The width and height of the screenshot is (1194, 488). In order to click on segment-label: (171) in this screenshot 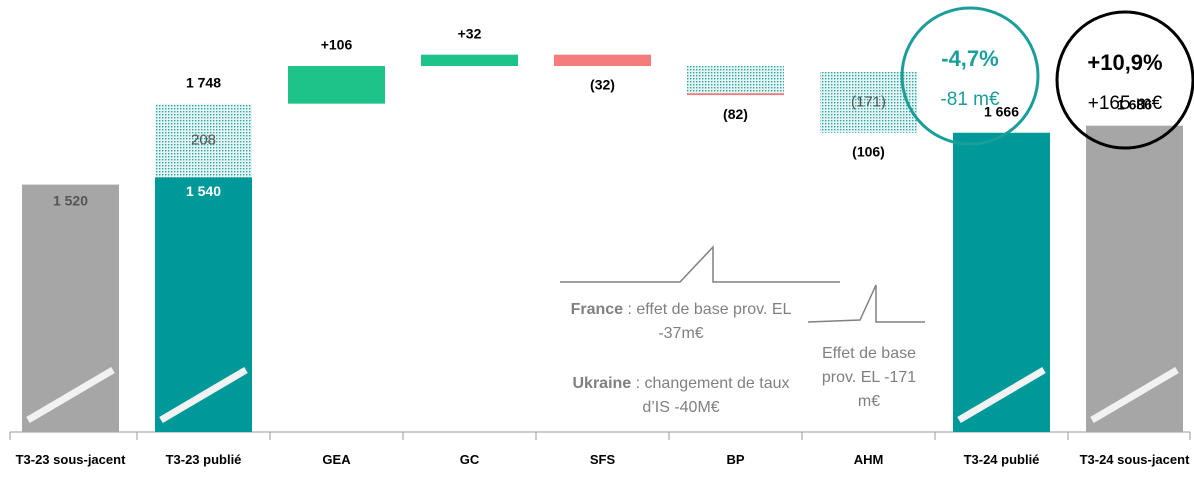, I will do `click(868, 101)`.